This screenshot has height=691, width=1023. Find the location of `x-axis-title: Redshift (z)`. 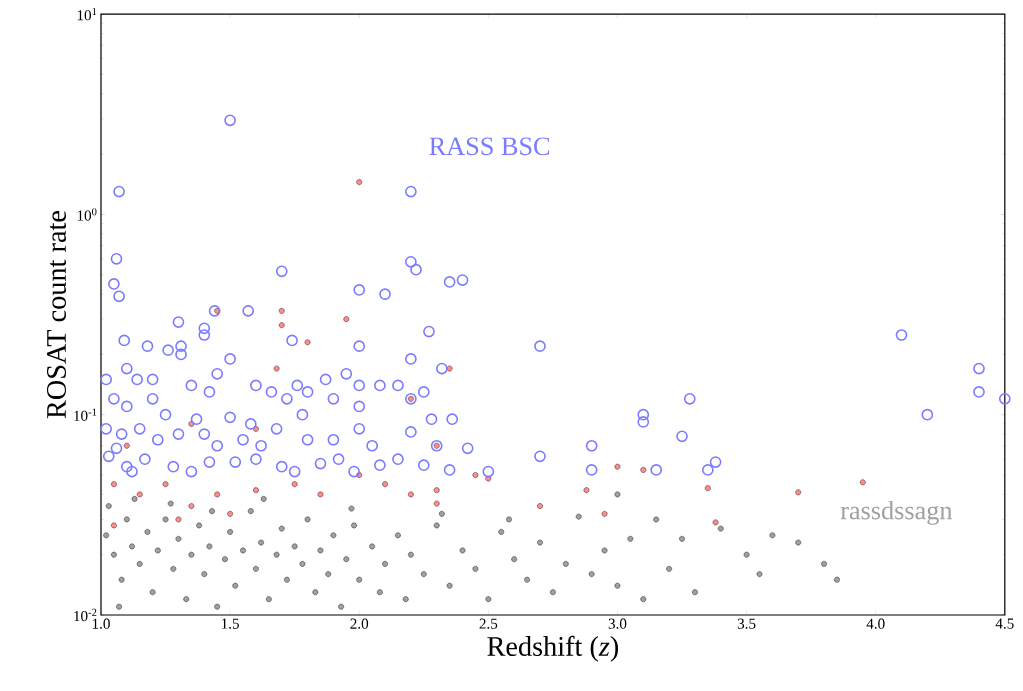

x-axis-title: Redshift (z) is located at coordinates (553, 648).